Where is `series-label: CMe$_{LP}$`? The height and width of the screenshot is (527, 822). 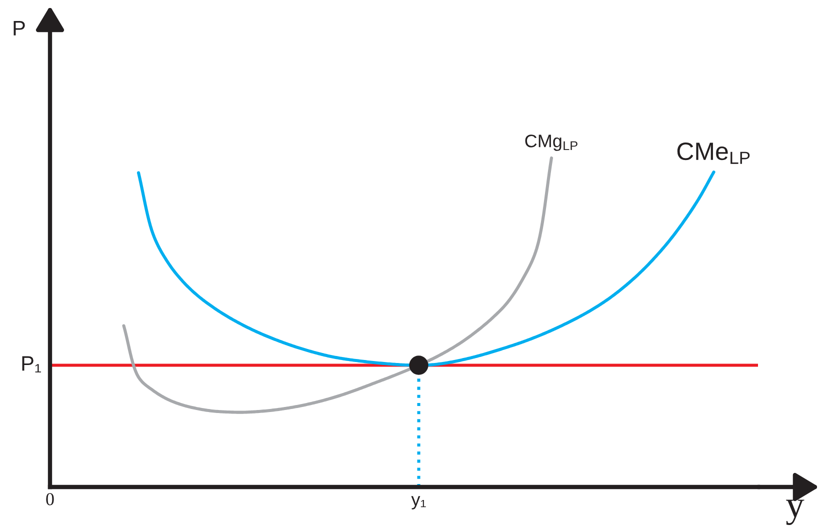
series-label: CMe$_{LP}$ is located at coordinates (713, 153).